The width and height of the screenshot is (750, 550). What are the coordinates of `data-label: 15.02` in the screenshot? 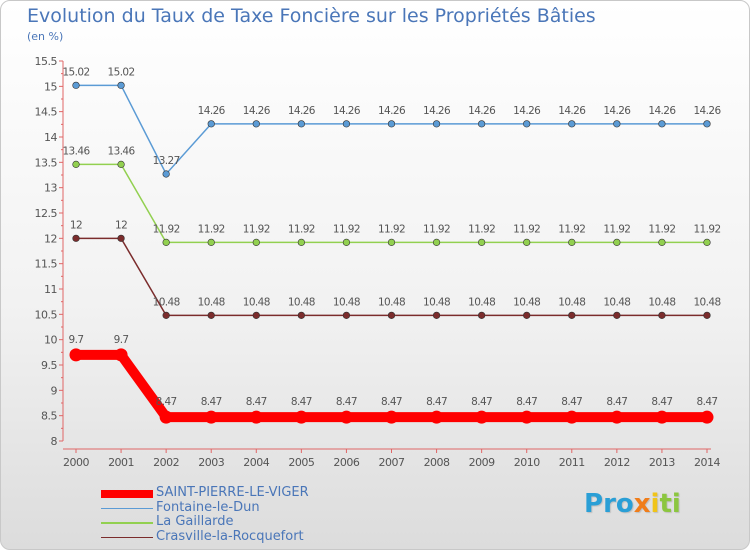 It's located at (121, 72).